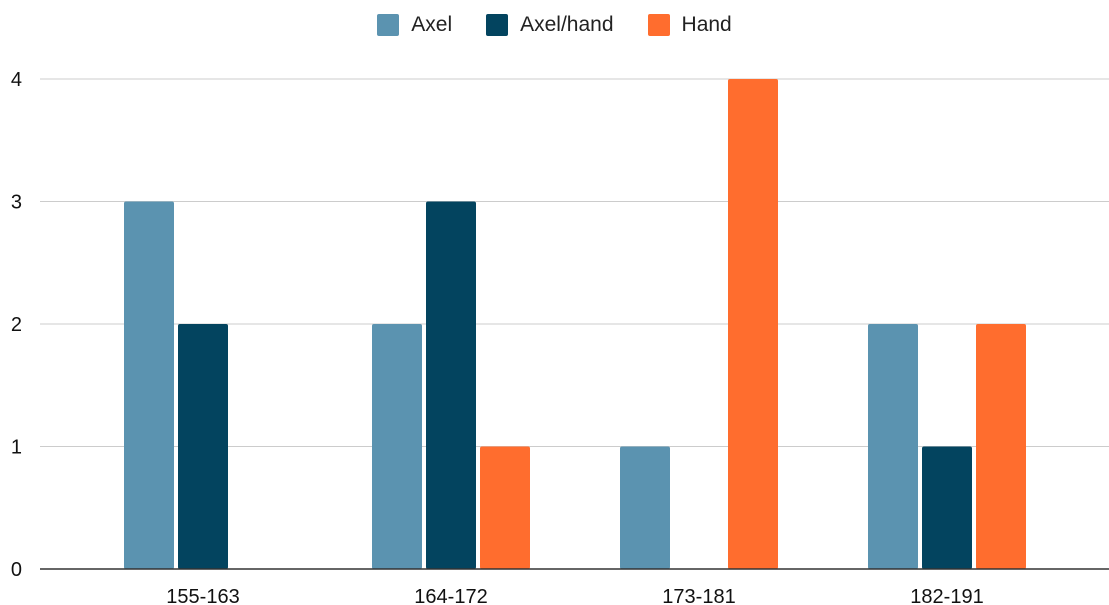  What do you see at coordinates (388, 25) in the screenshot?
I see `legend-swatch-axel` at bounding box center [388, 25].